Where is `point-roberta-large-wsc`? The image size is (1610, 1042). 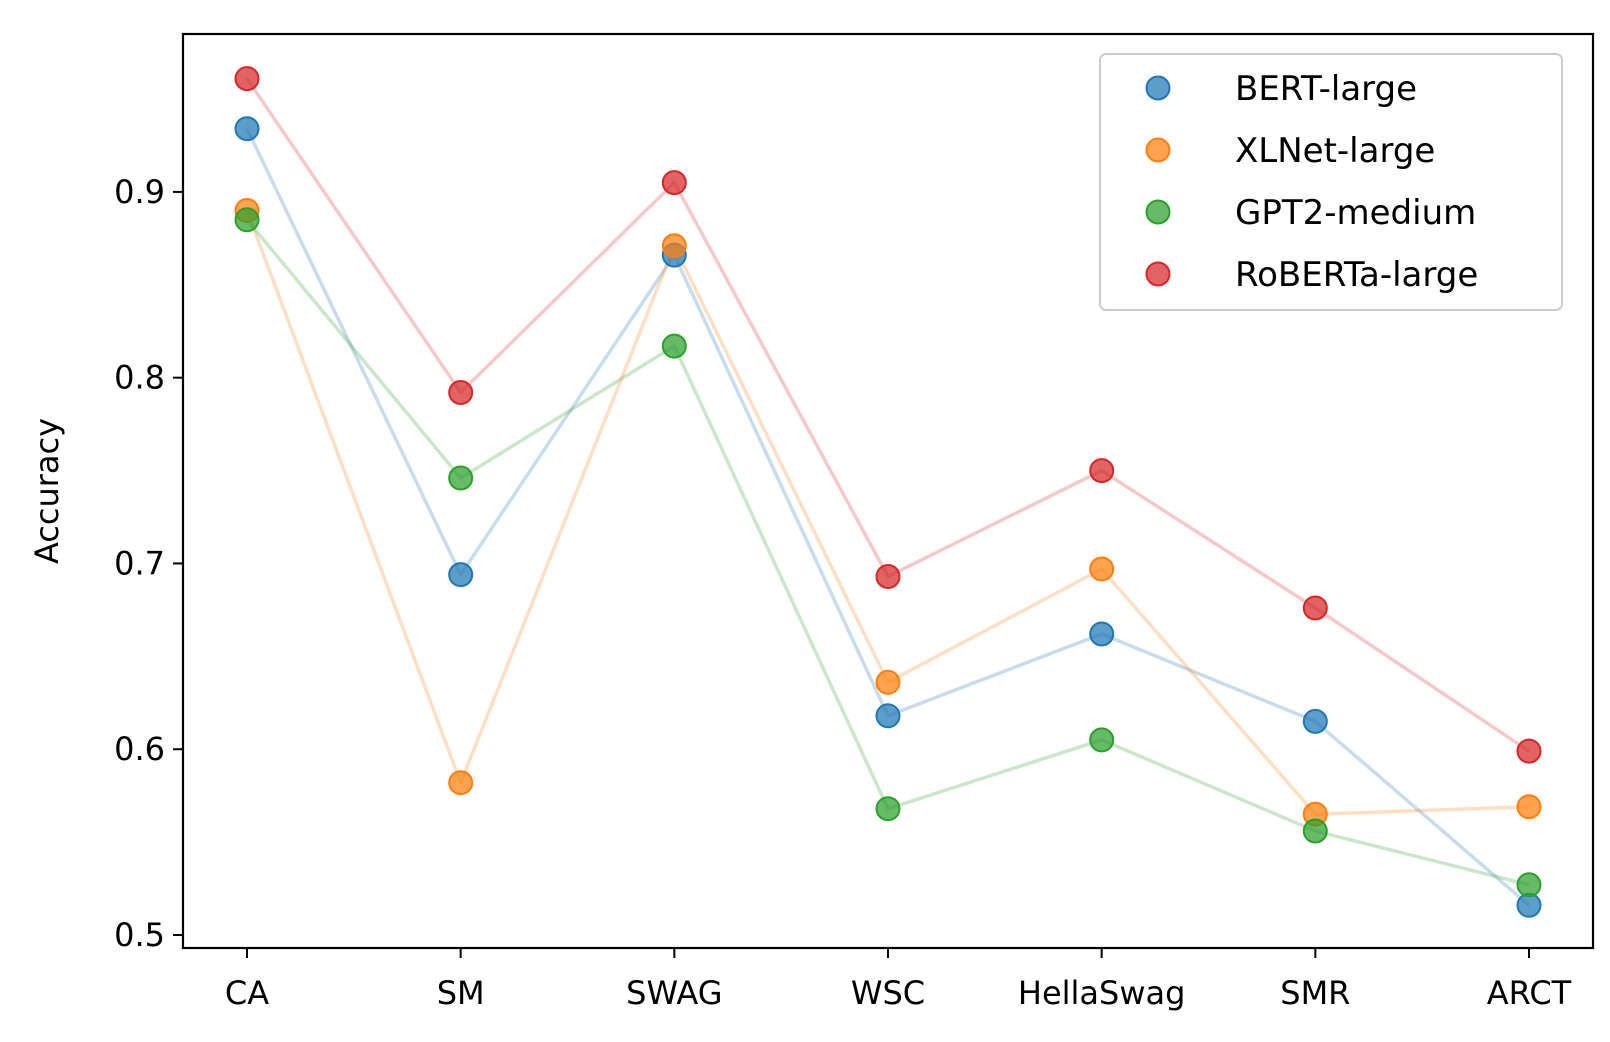 point-roberta-large-wsc is located at coordinates (888, 576).